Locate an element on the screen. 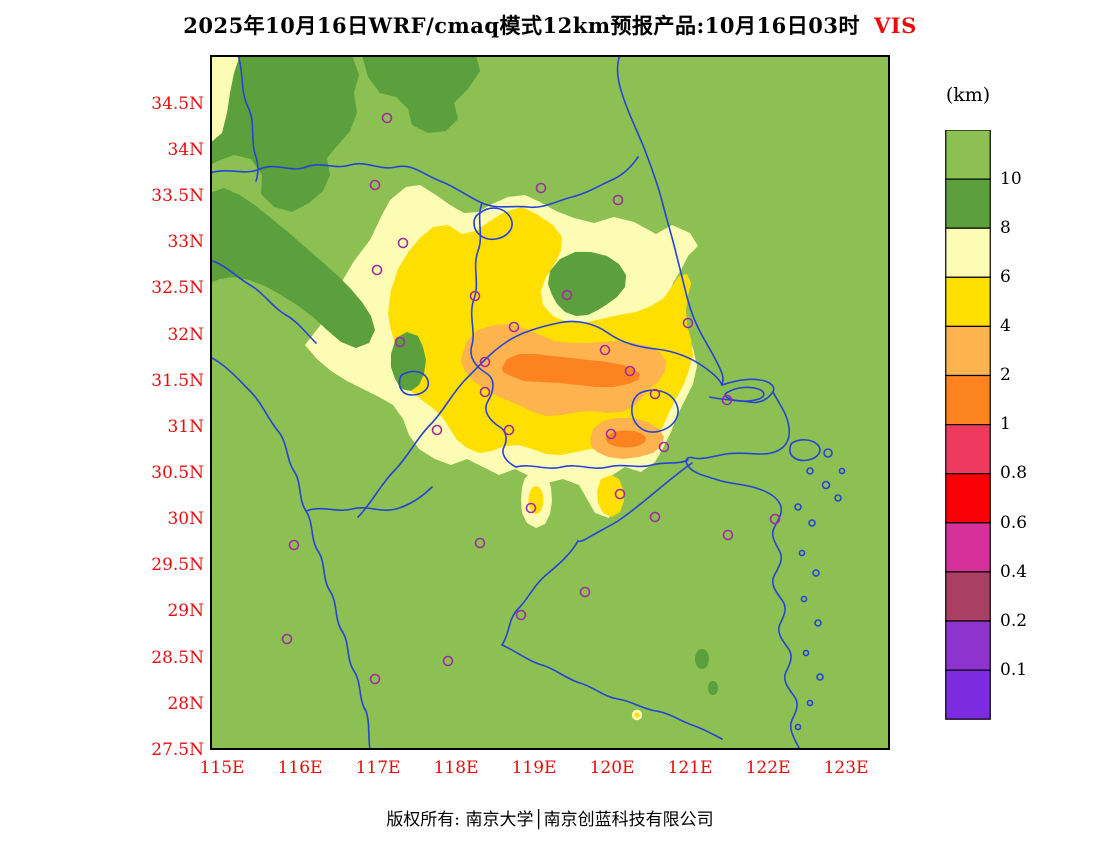 This screenshot has width=1100, height=850. y-axis-label: 30N is located at coordinates (185, 519).